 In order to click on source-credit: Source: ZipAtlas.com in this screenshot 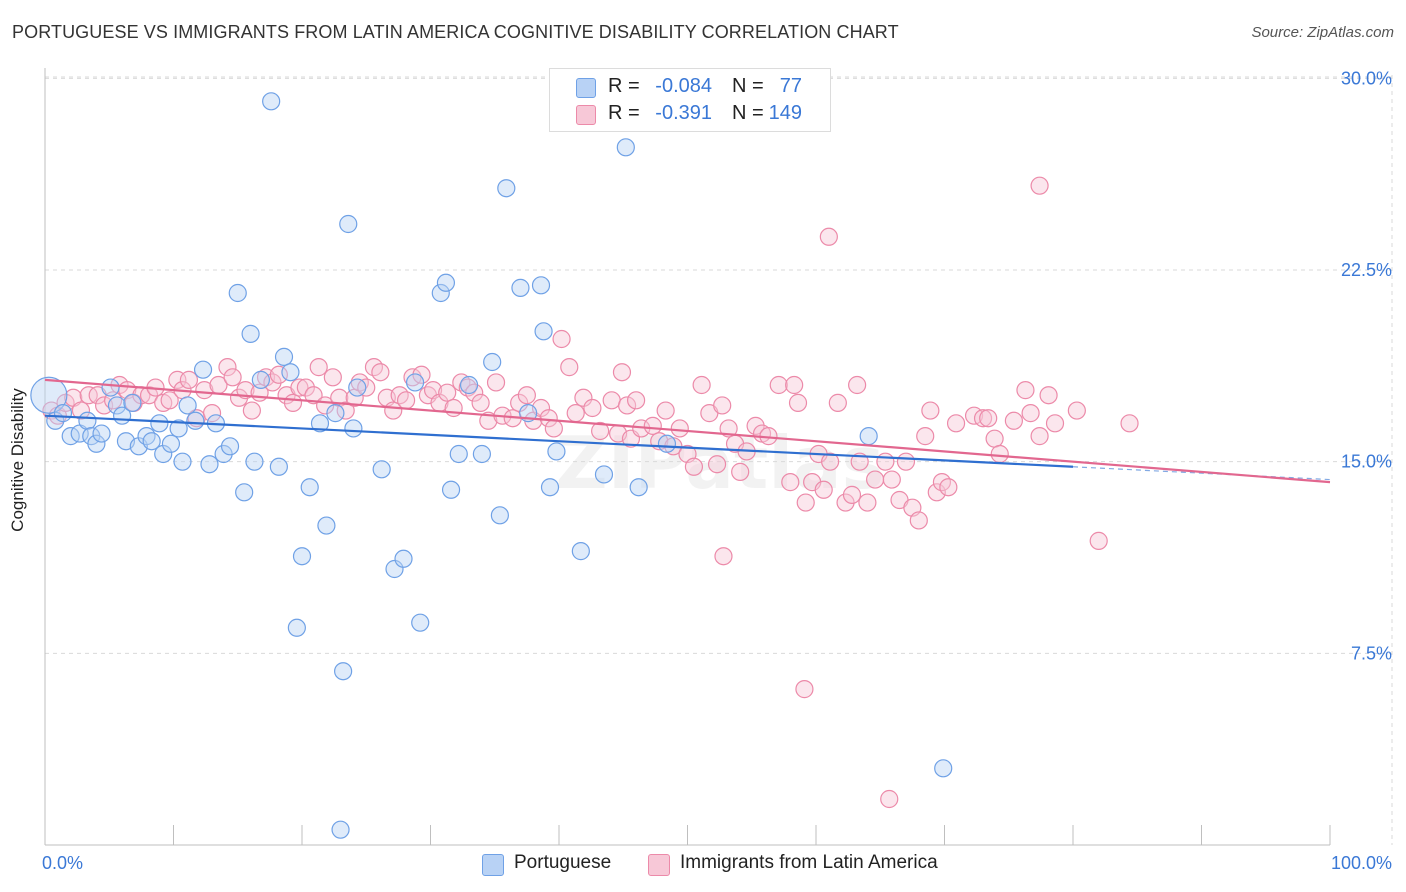, I will do `click(1322, 32)`.